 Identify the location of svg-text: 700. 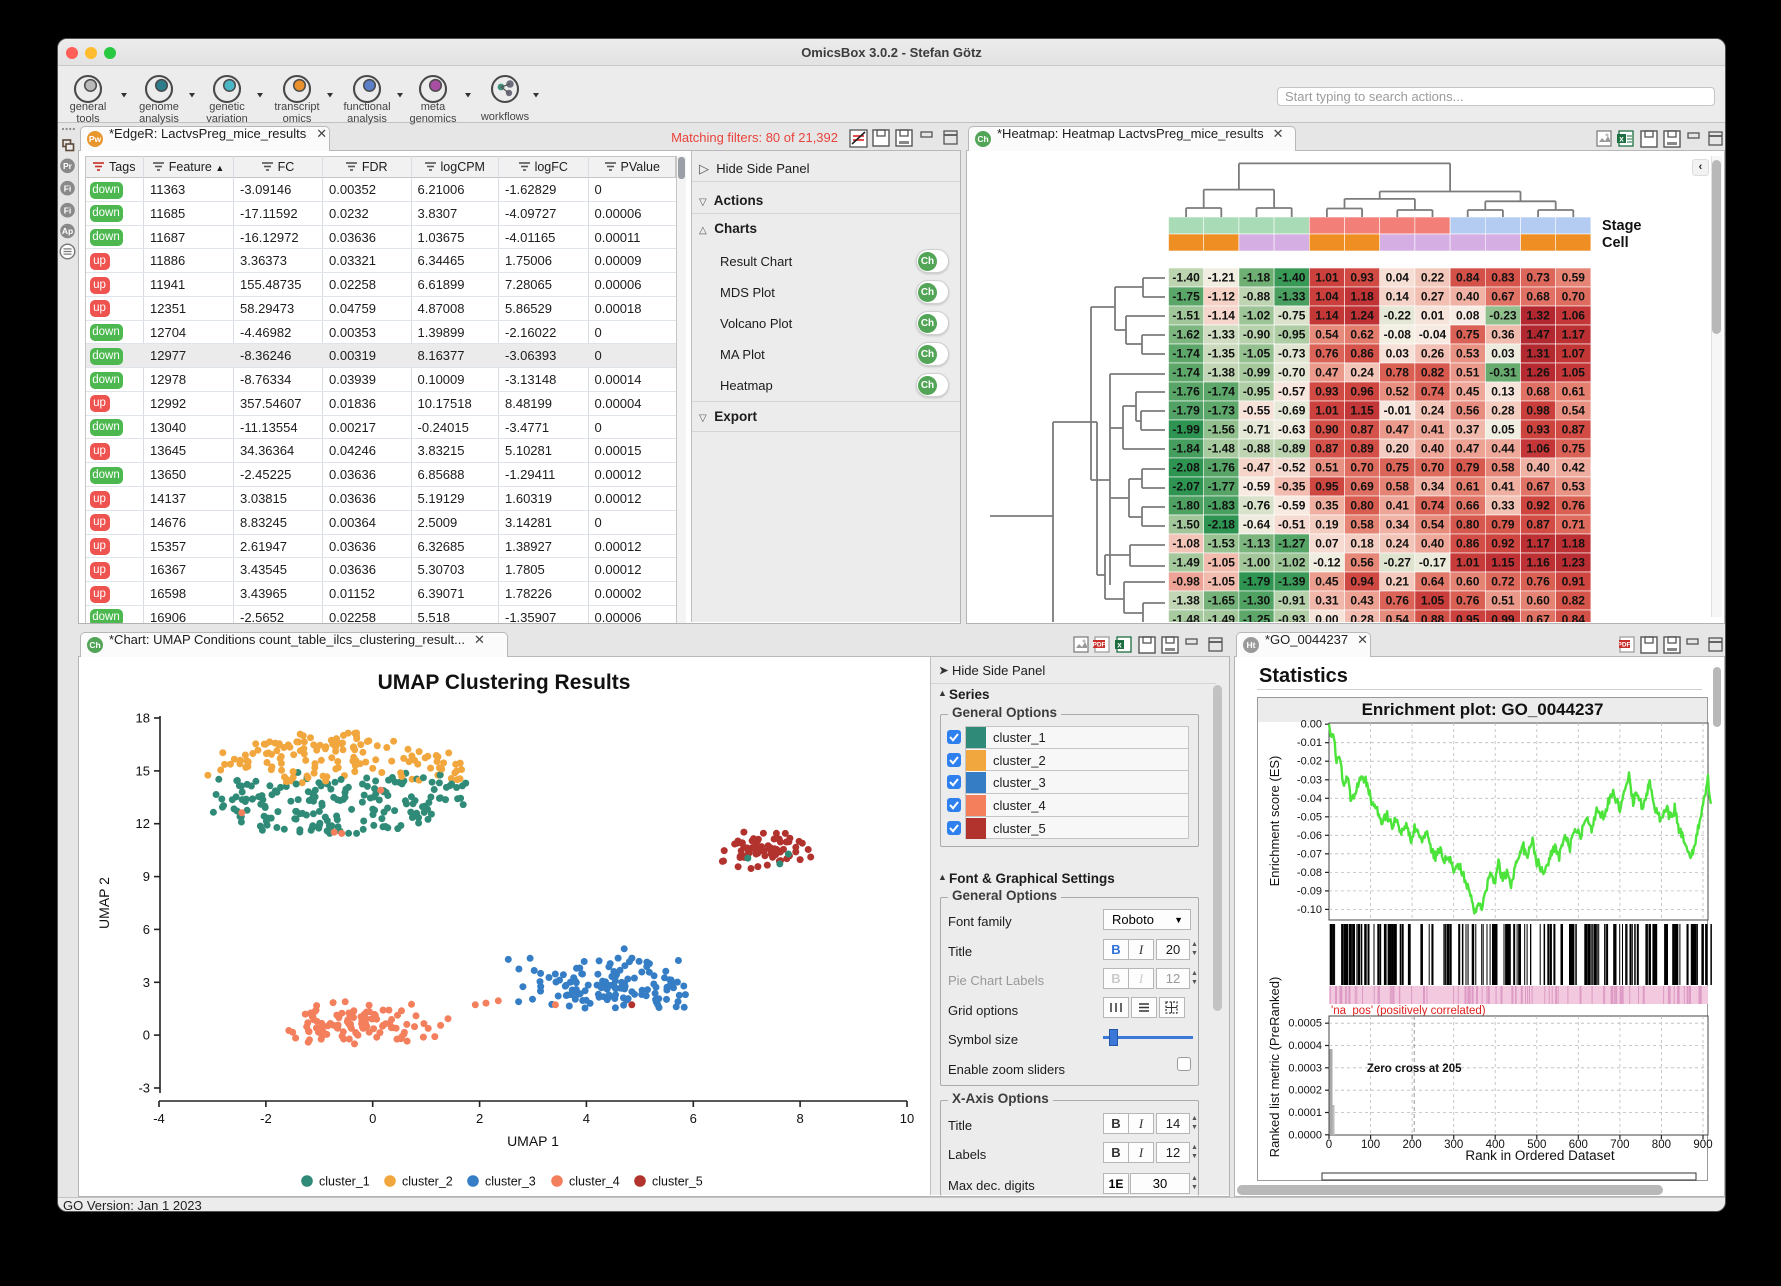
(1619, 1145).